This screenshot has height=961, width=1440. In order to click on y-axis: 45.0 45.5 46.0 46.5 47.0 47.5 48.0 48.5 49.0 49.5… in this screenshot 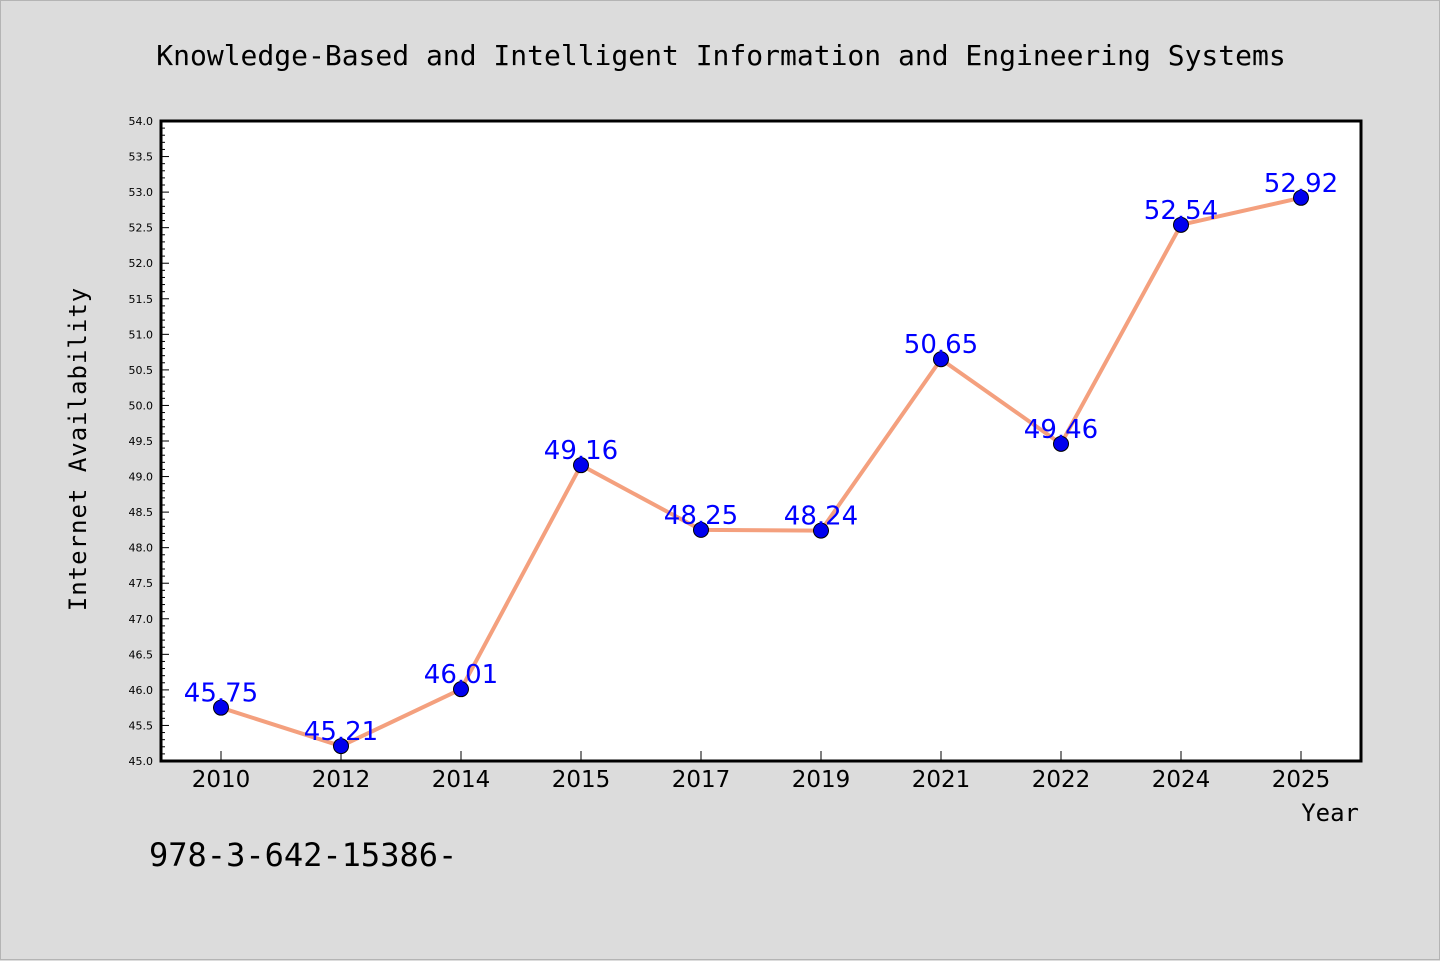, I will do `click(149, 441)`.